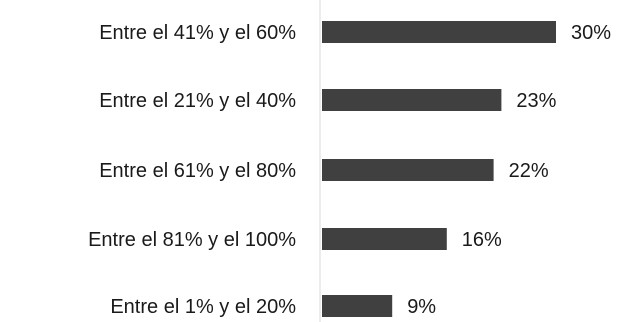  I want to click on value-label: 9%, so click(421, 307).